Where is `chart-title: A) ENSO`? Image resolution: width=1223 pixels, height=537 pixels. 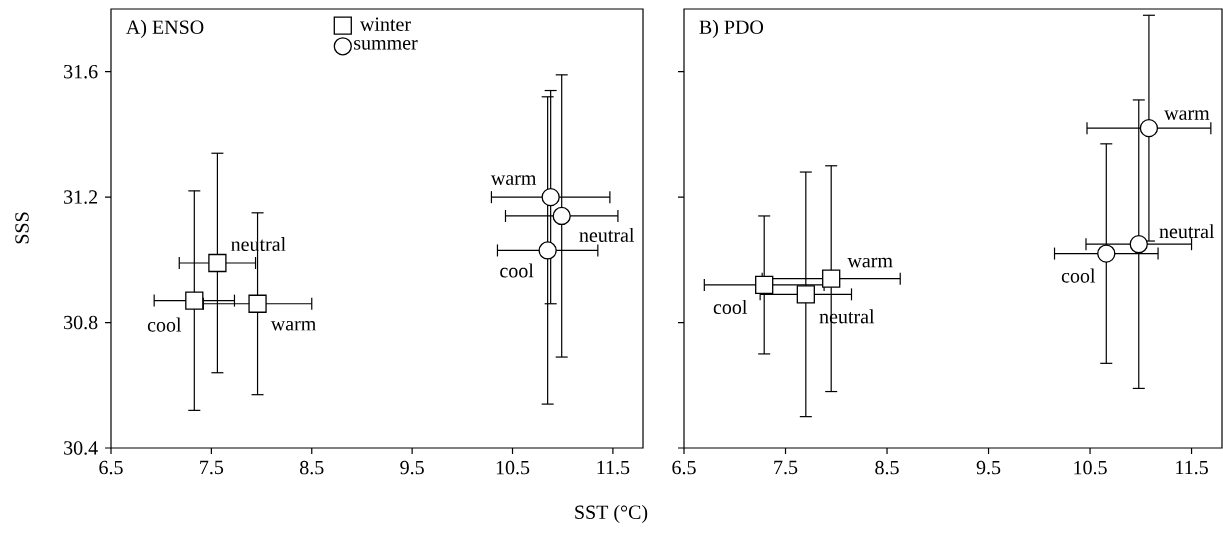 chart-title: A) ENSO is located at coordinates (165, 28).